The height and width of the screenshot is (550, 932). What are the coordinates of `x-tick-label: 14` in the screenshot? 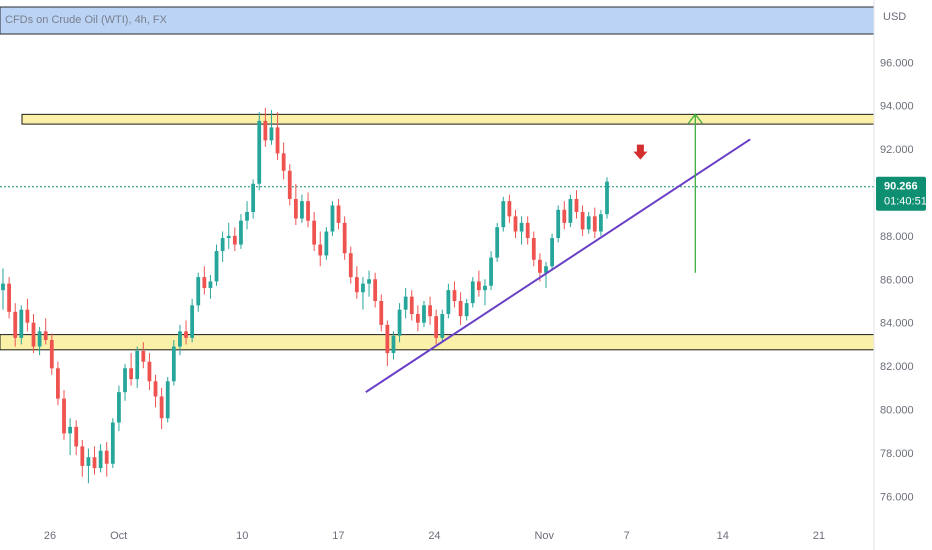 It's located at (723, 536).